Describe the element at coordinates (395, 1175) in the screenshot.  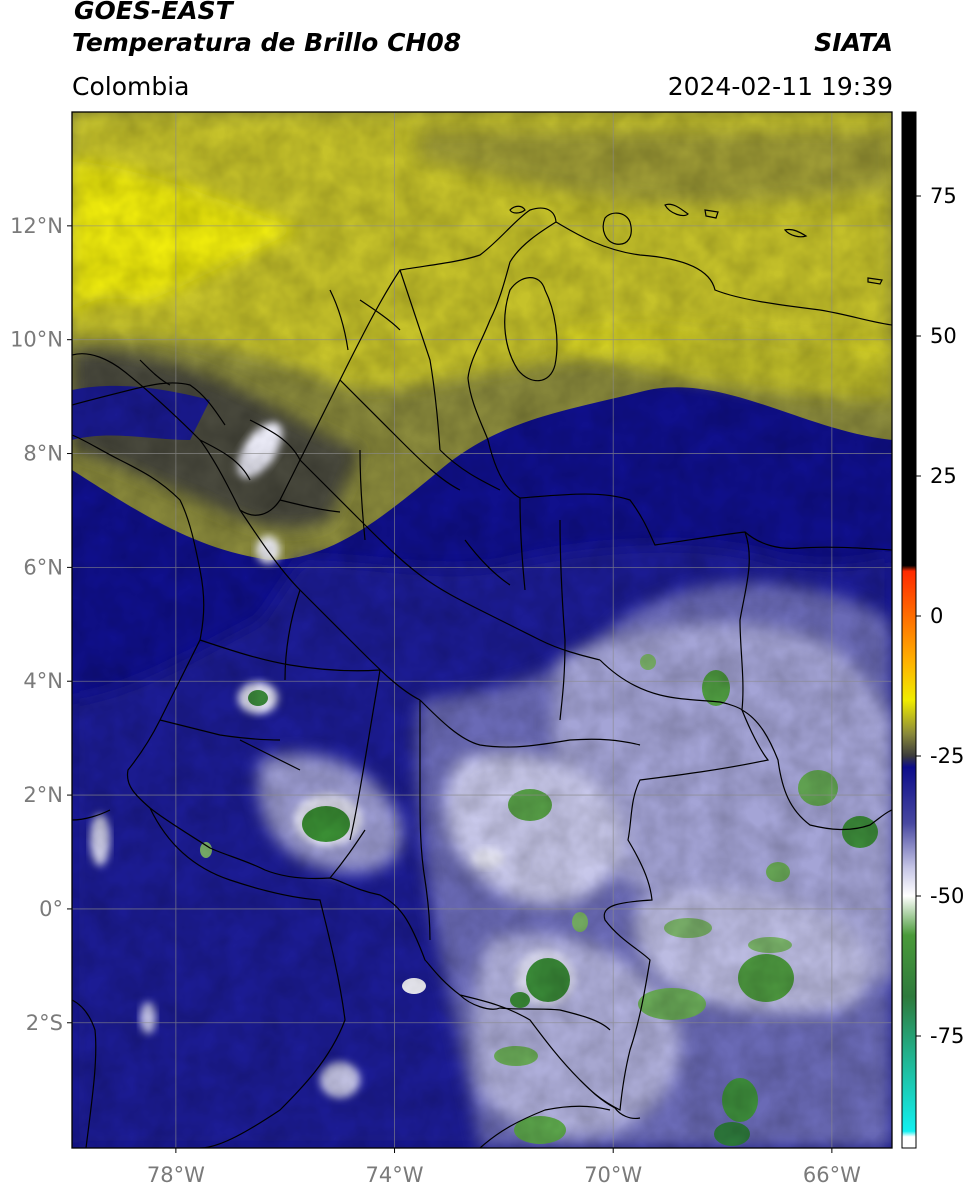
I see `lon-tick-label: 74°W` at that location.